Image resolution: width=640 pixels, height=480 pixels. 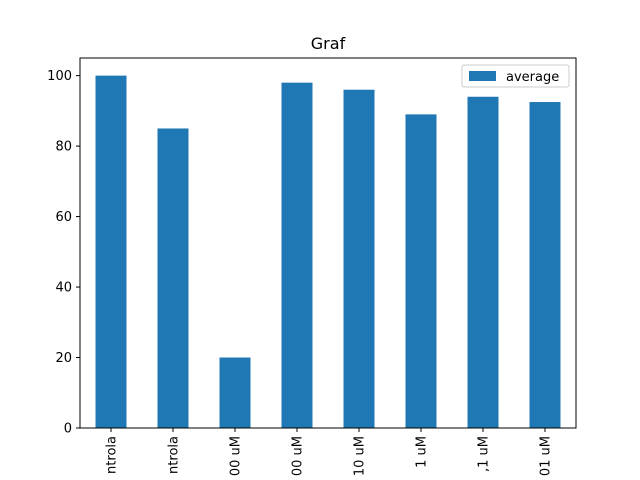 I want to click on y-tick-label: 20, so click(x=63, y=358).